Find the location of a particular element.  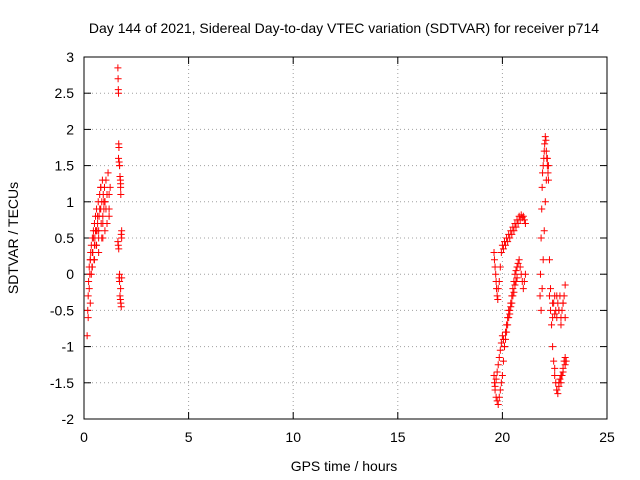

y-tick-label: 2 is located at coordinates (70, 129).